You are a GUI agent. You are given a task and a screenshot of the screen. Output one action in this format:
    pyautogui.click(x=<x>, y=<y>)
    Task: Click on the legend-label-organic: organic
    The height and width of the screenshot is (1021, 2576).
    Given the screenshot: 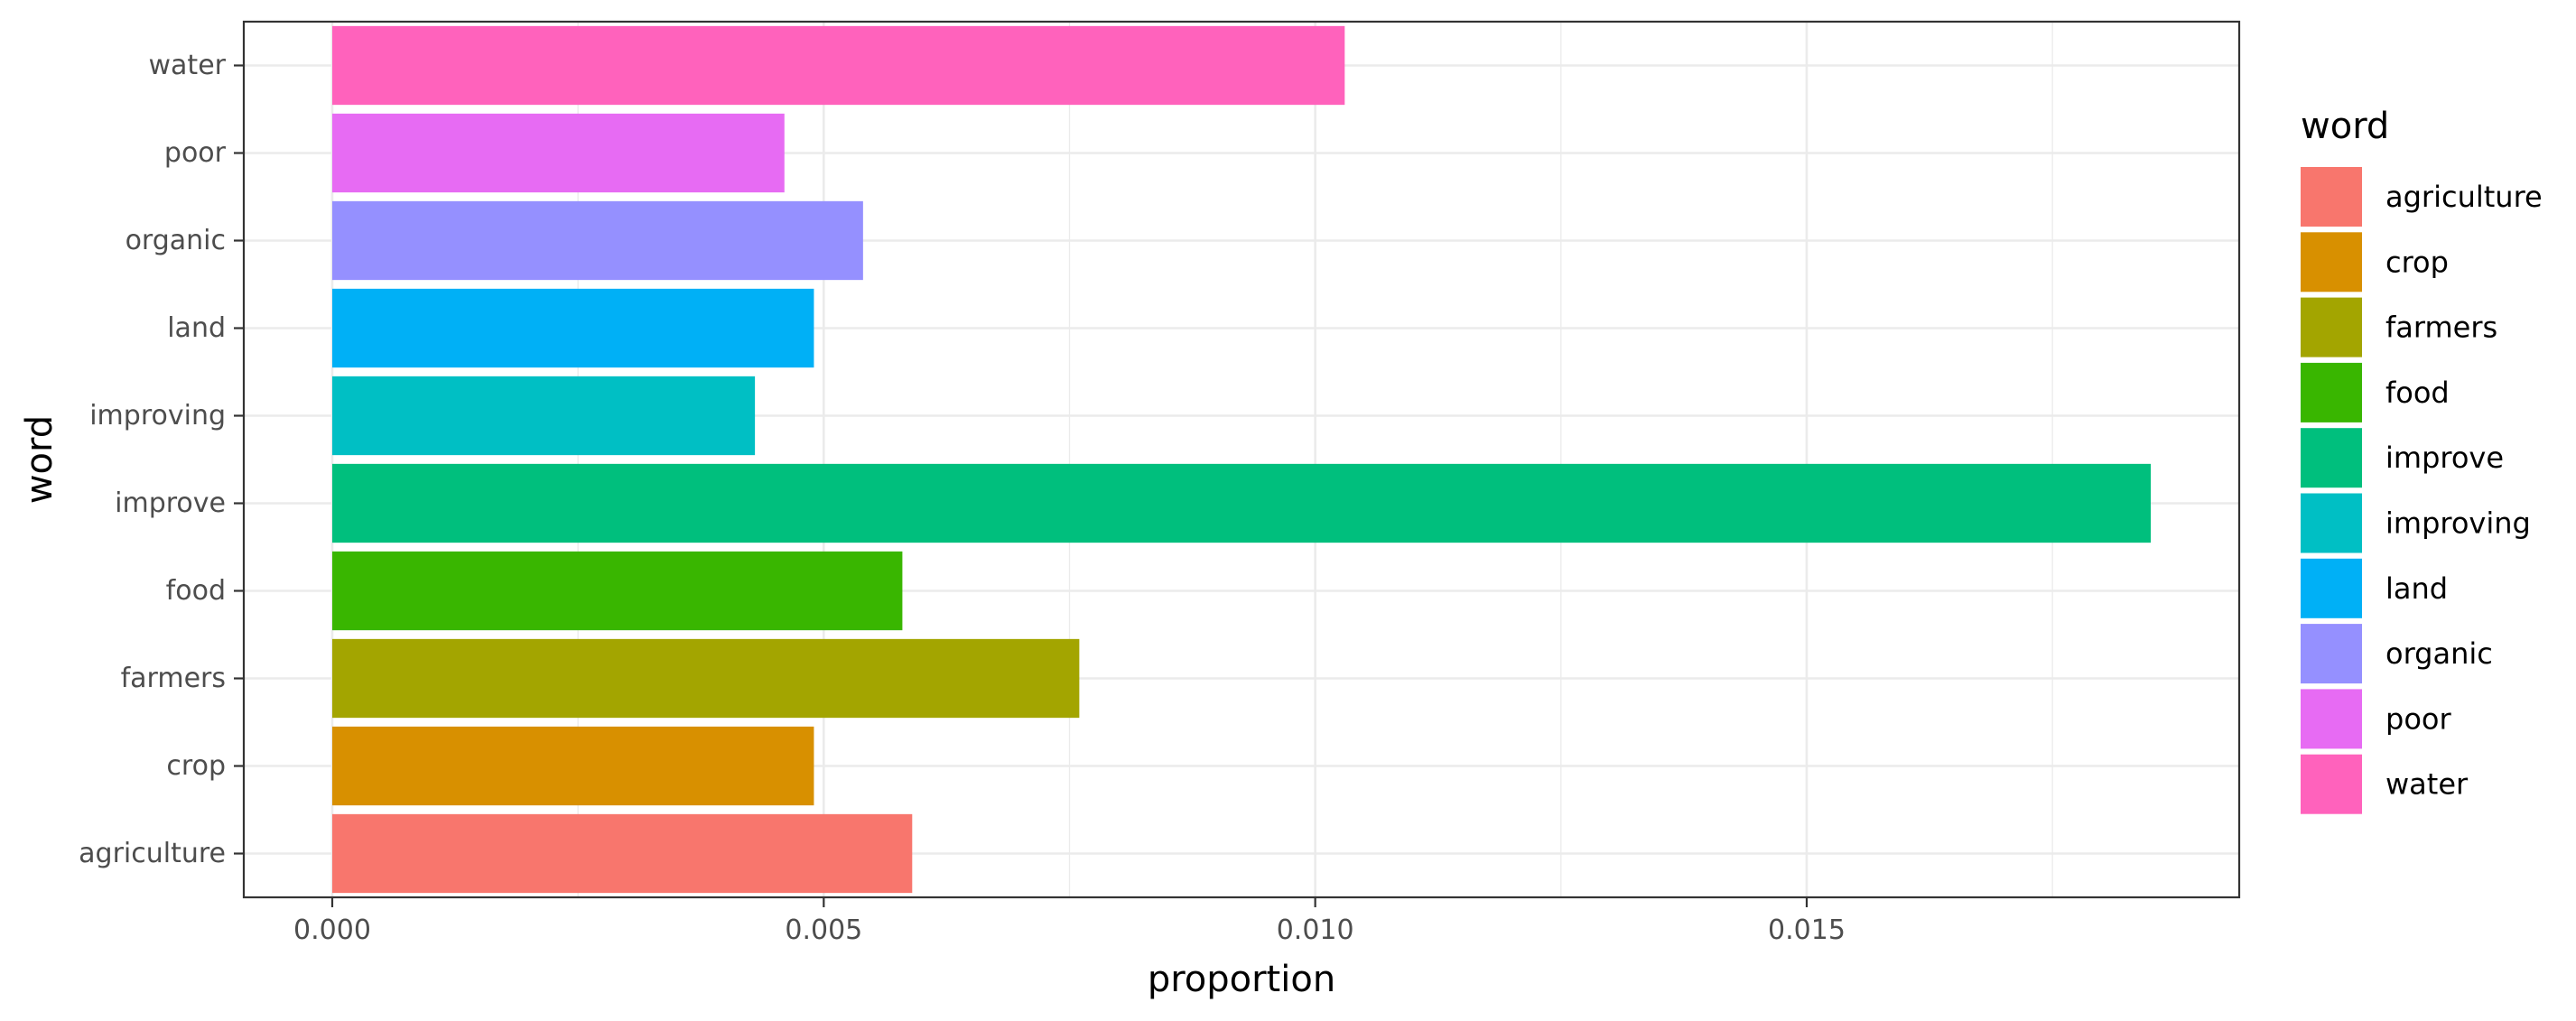 What is the action you would take?
    pyautogui.click(x=2439, y=654)
    